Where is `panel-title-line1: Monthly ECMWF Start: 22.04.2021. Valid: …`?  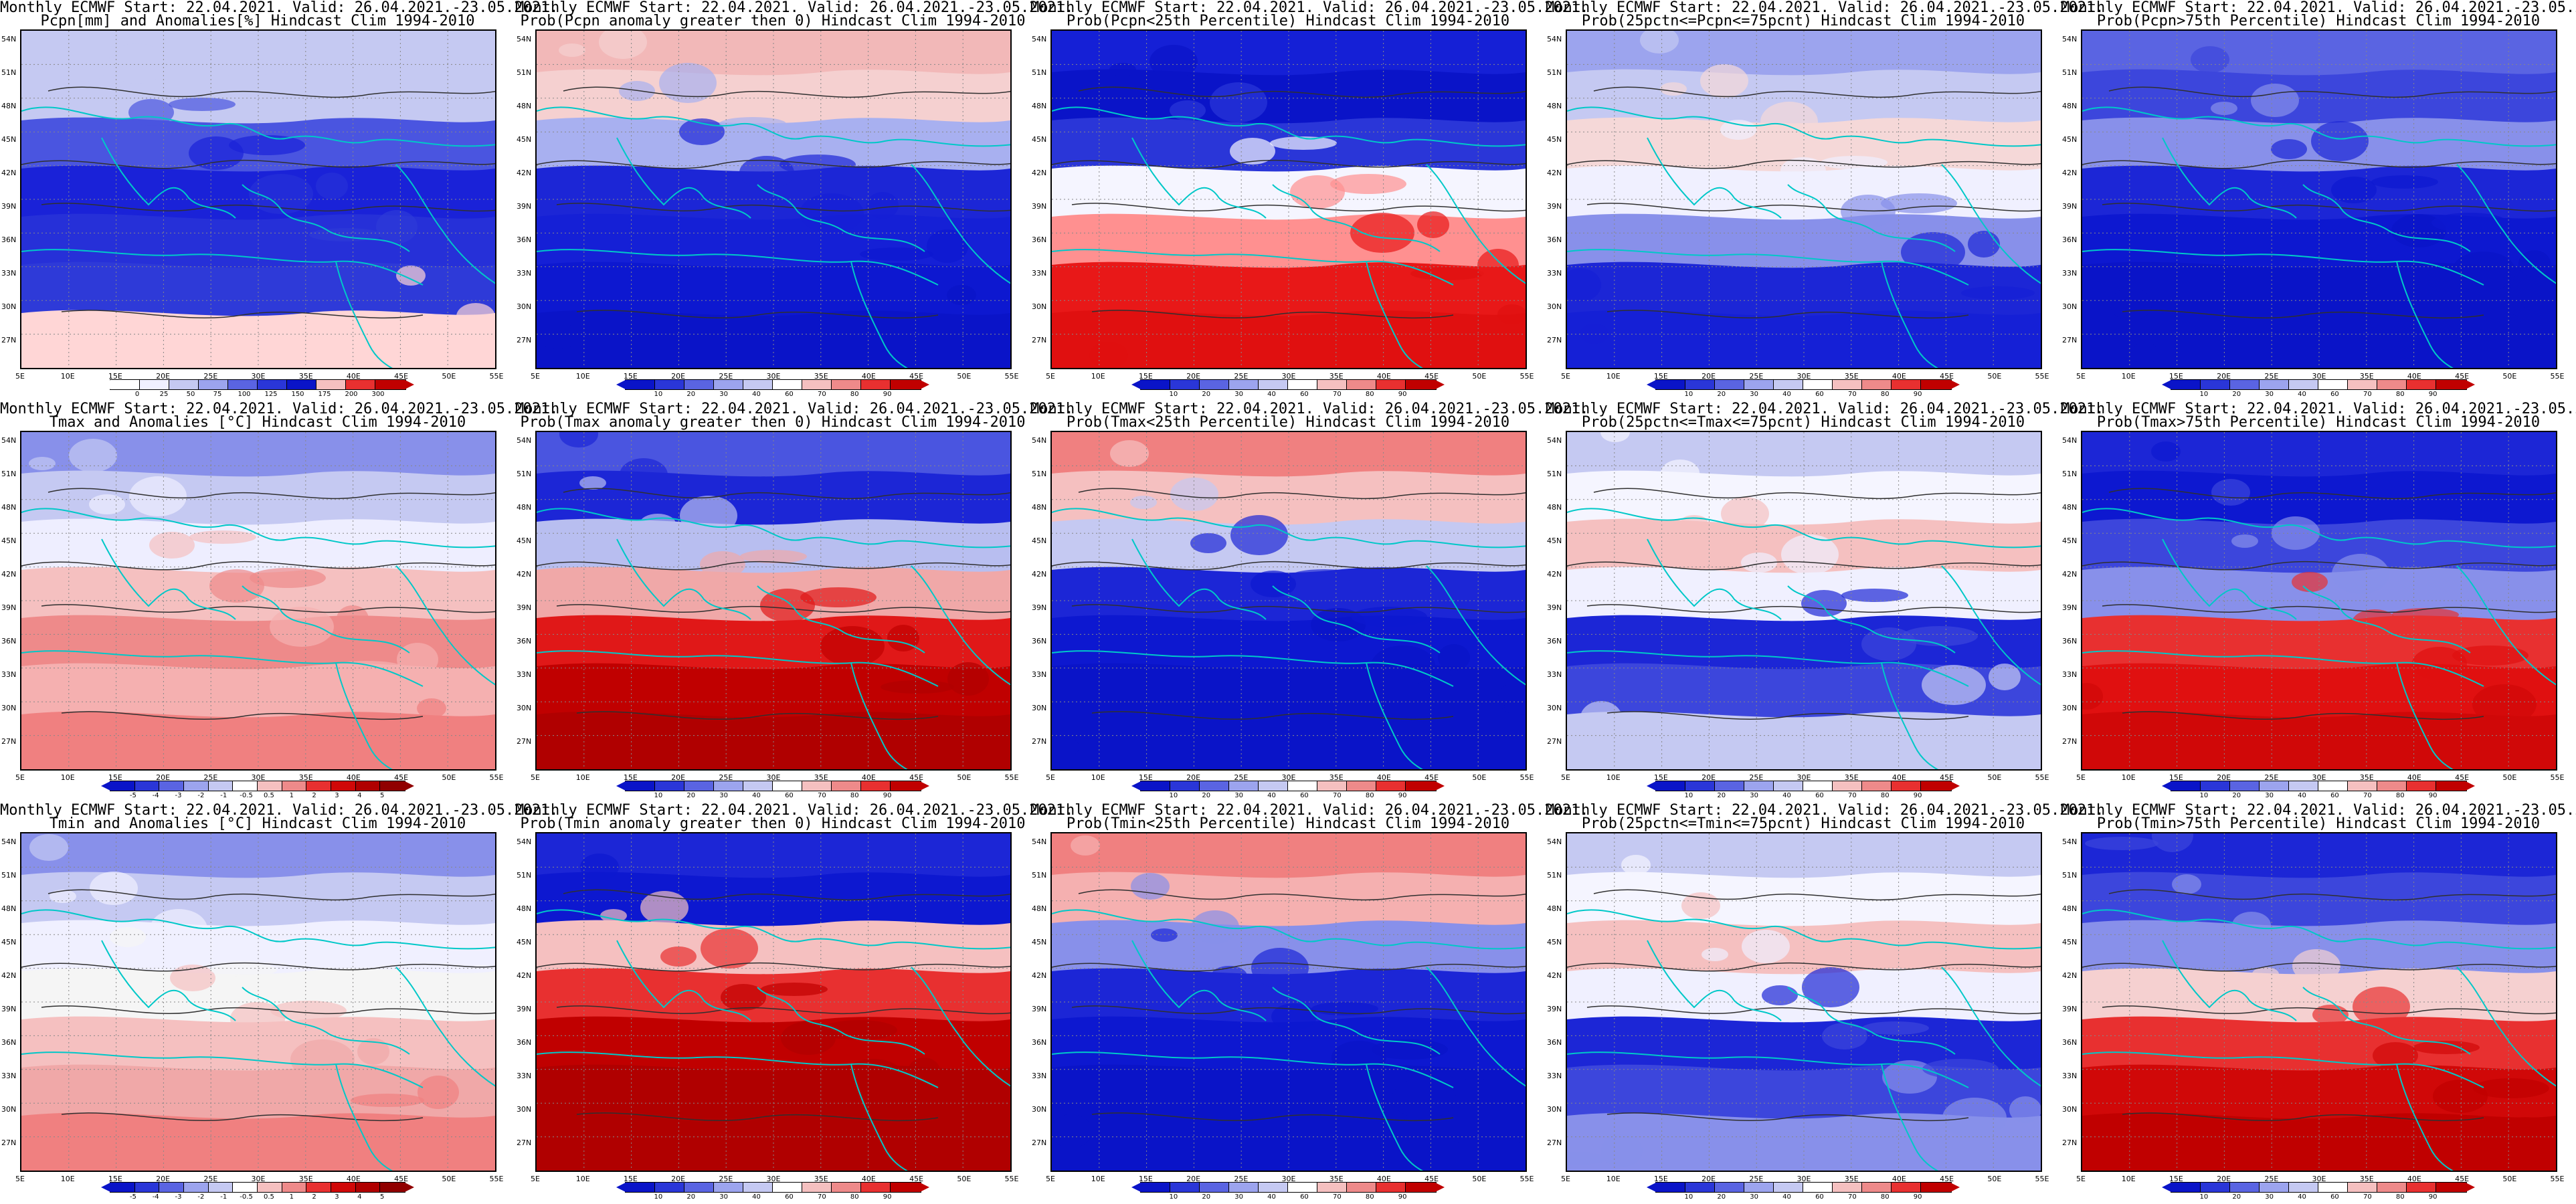
panel-title-line1: Monthly ECMWF Start: 22.04.2021. Valid: … is located at coordinates (1309, 810).